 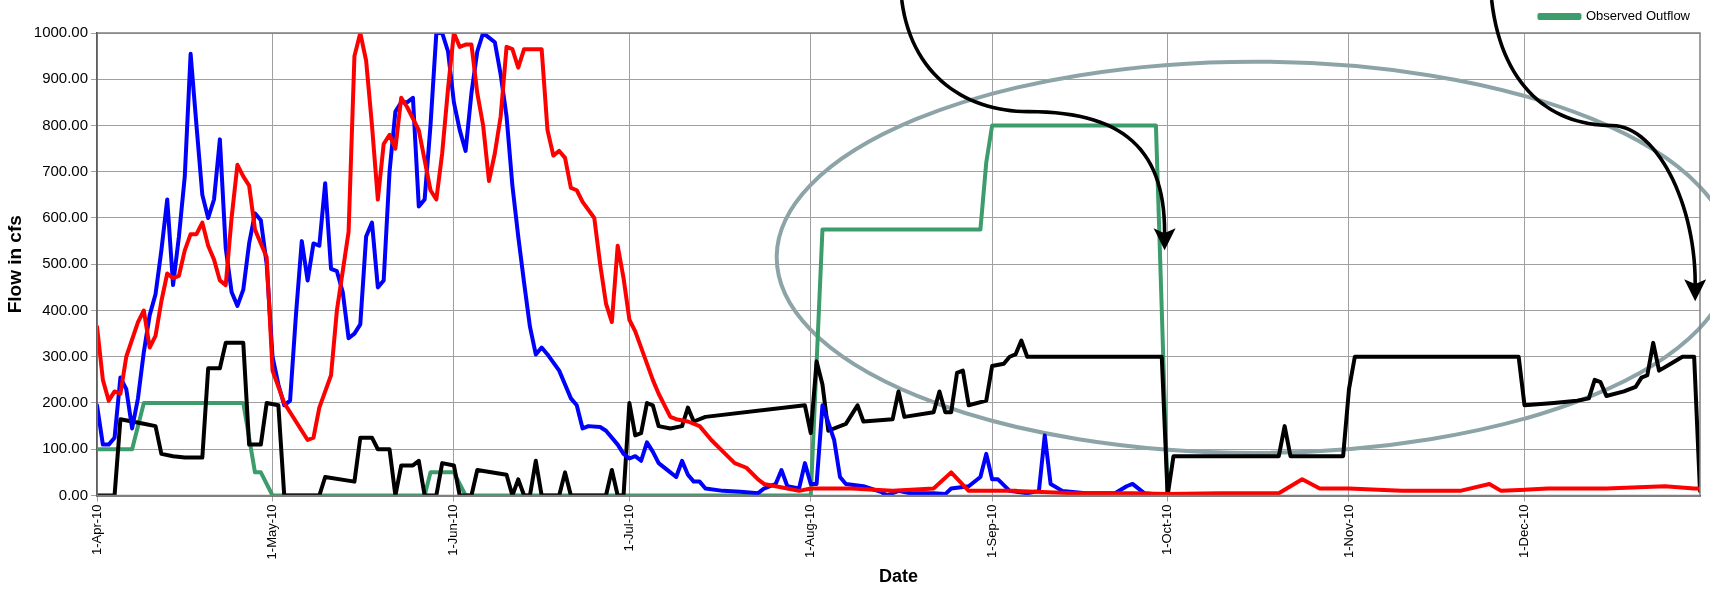 What do you see at coordinates (65, 124) in the screenshot?
I see `y-tick-label: 800.00` at bounding box center [65, 124].